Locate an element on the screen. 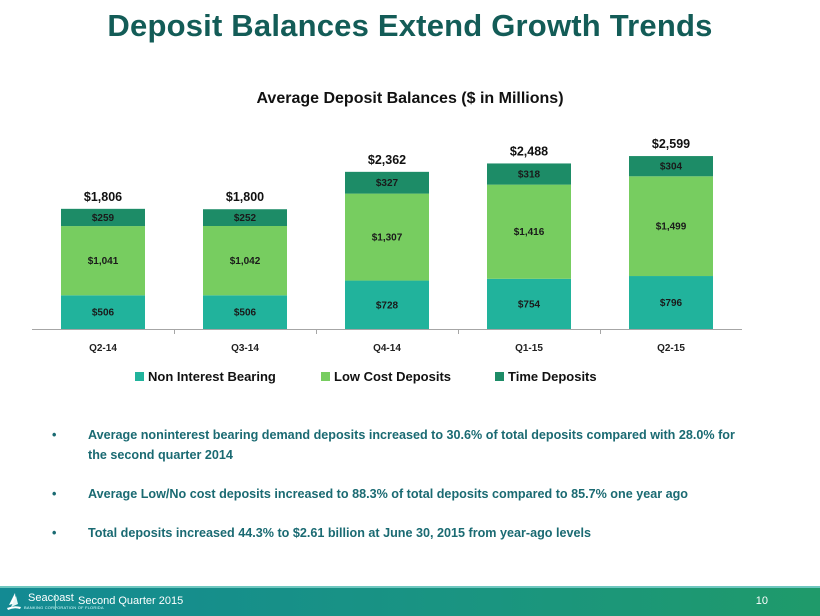  chart-title: Average Deposit Balances ($ in Millions) is located at coordinates (410, 98).